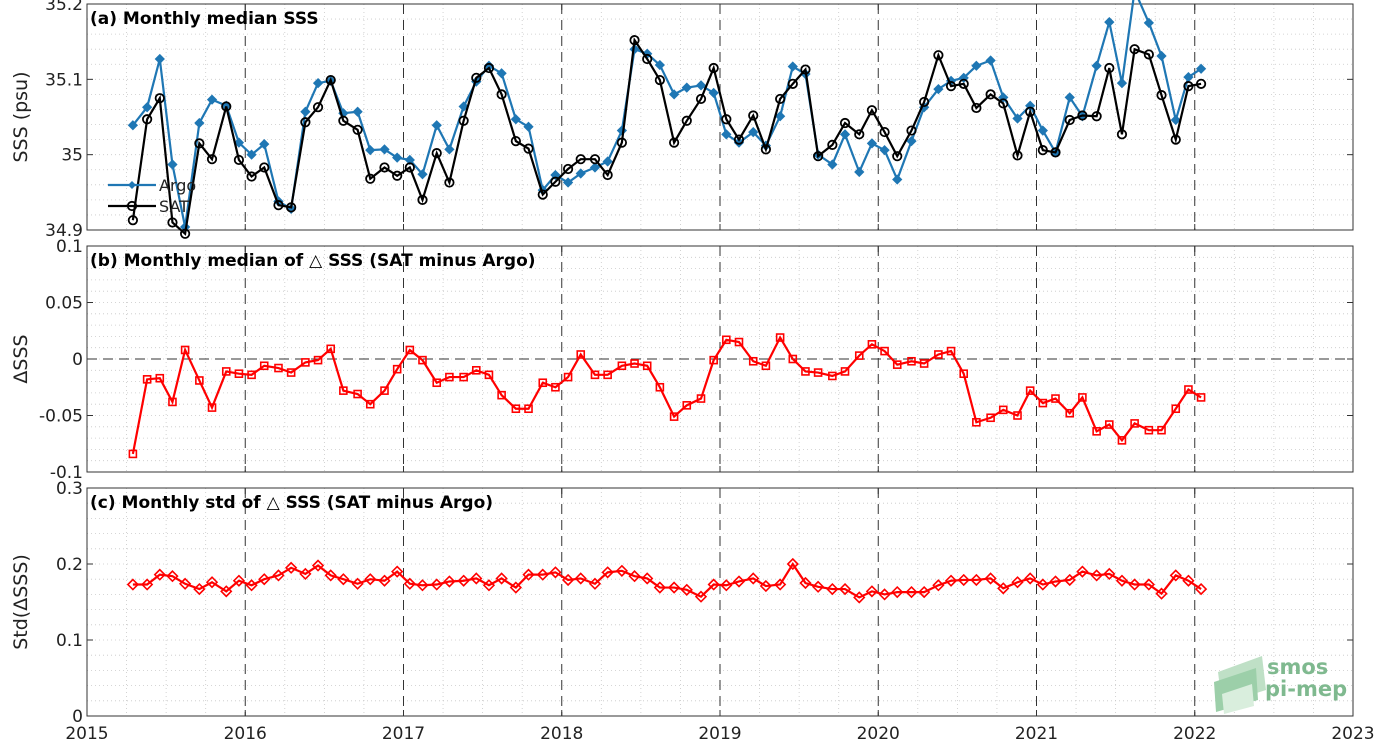 This screenshot has height=743, width=1377. What do you see at coordinates (878, 733) in the screenshot?
I see `x-tick-label: 2020` at bounding box center [878, 733].